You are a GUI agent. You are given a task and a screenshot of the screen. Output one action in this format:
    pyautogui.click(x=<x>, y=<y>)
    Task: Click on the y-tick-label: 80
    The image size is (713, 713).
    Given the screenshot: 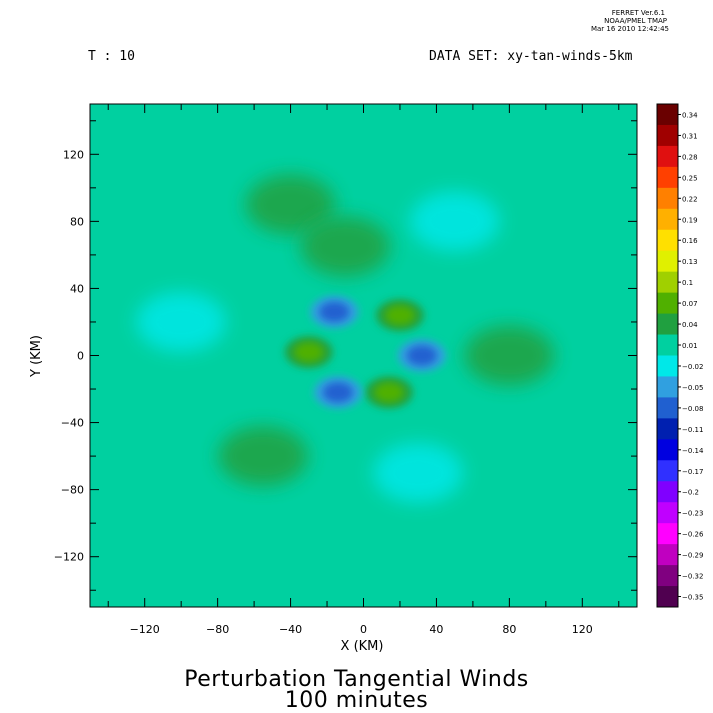 What is the action you would take?
    pyautogui.click(x=77, y=221)
    